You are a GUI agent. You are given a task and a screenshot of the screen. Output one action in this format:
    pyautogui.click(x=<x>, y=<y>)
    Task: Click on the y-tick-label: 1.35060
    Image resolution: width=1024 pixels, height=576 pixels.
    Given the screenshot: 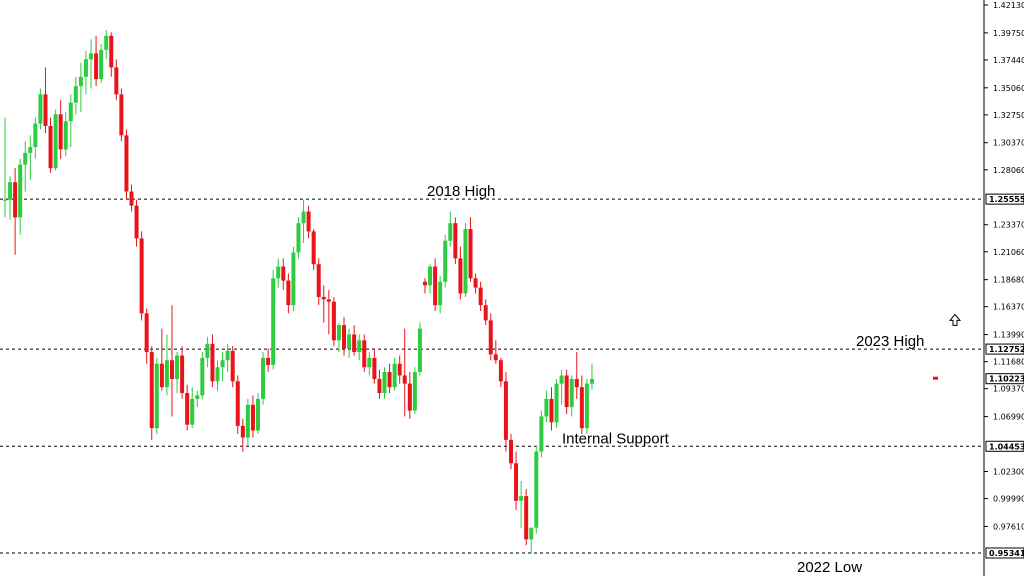 What is the action you would take?
    pyautogui.click(x=1008, y=88)
    